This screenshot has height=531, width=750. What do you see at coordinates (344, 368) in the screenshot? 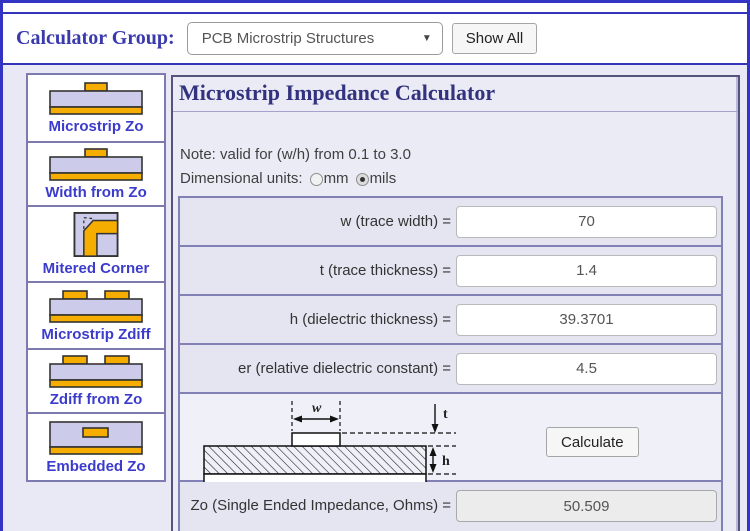
I see `dielectric-constant-label: er (relative dielectric constant) =` at bounding box center [344, 368].